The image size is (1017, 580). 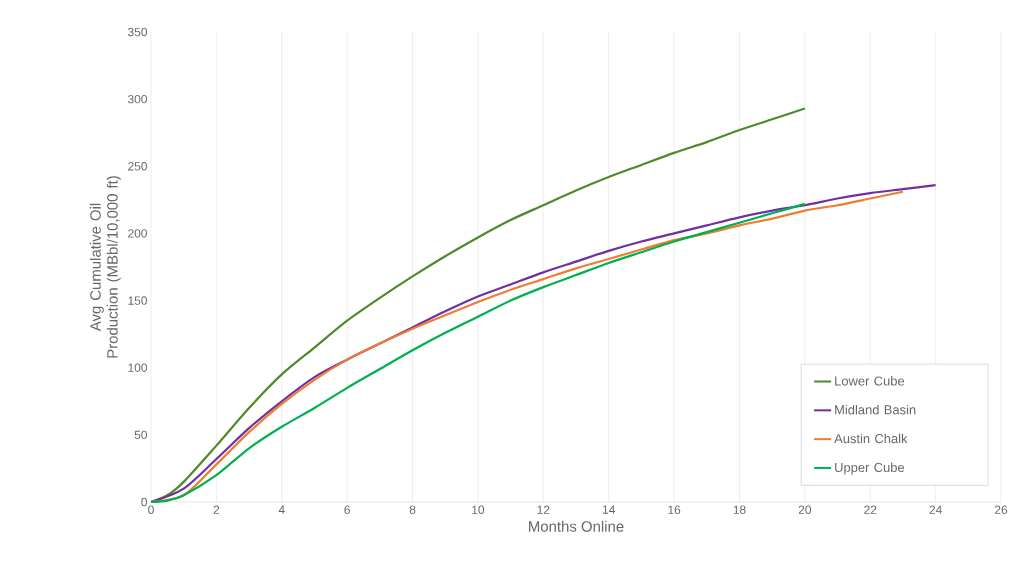 I want to click on x-tick-label: 22, so click(x=870, y=509).